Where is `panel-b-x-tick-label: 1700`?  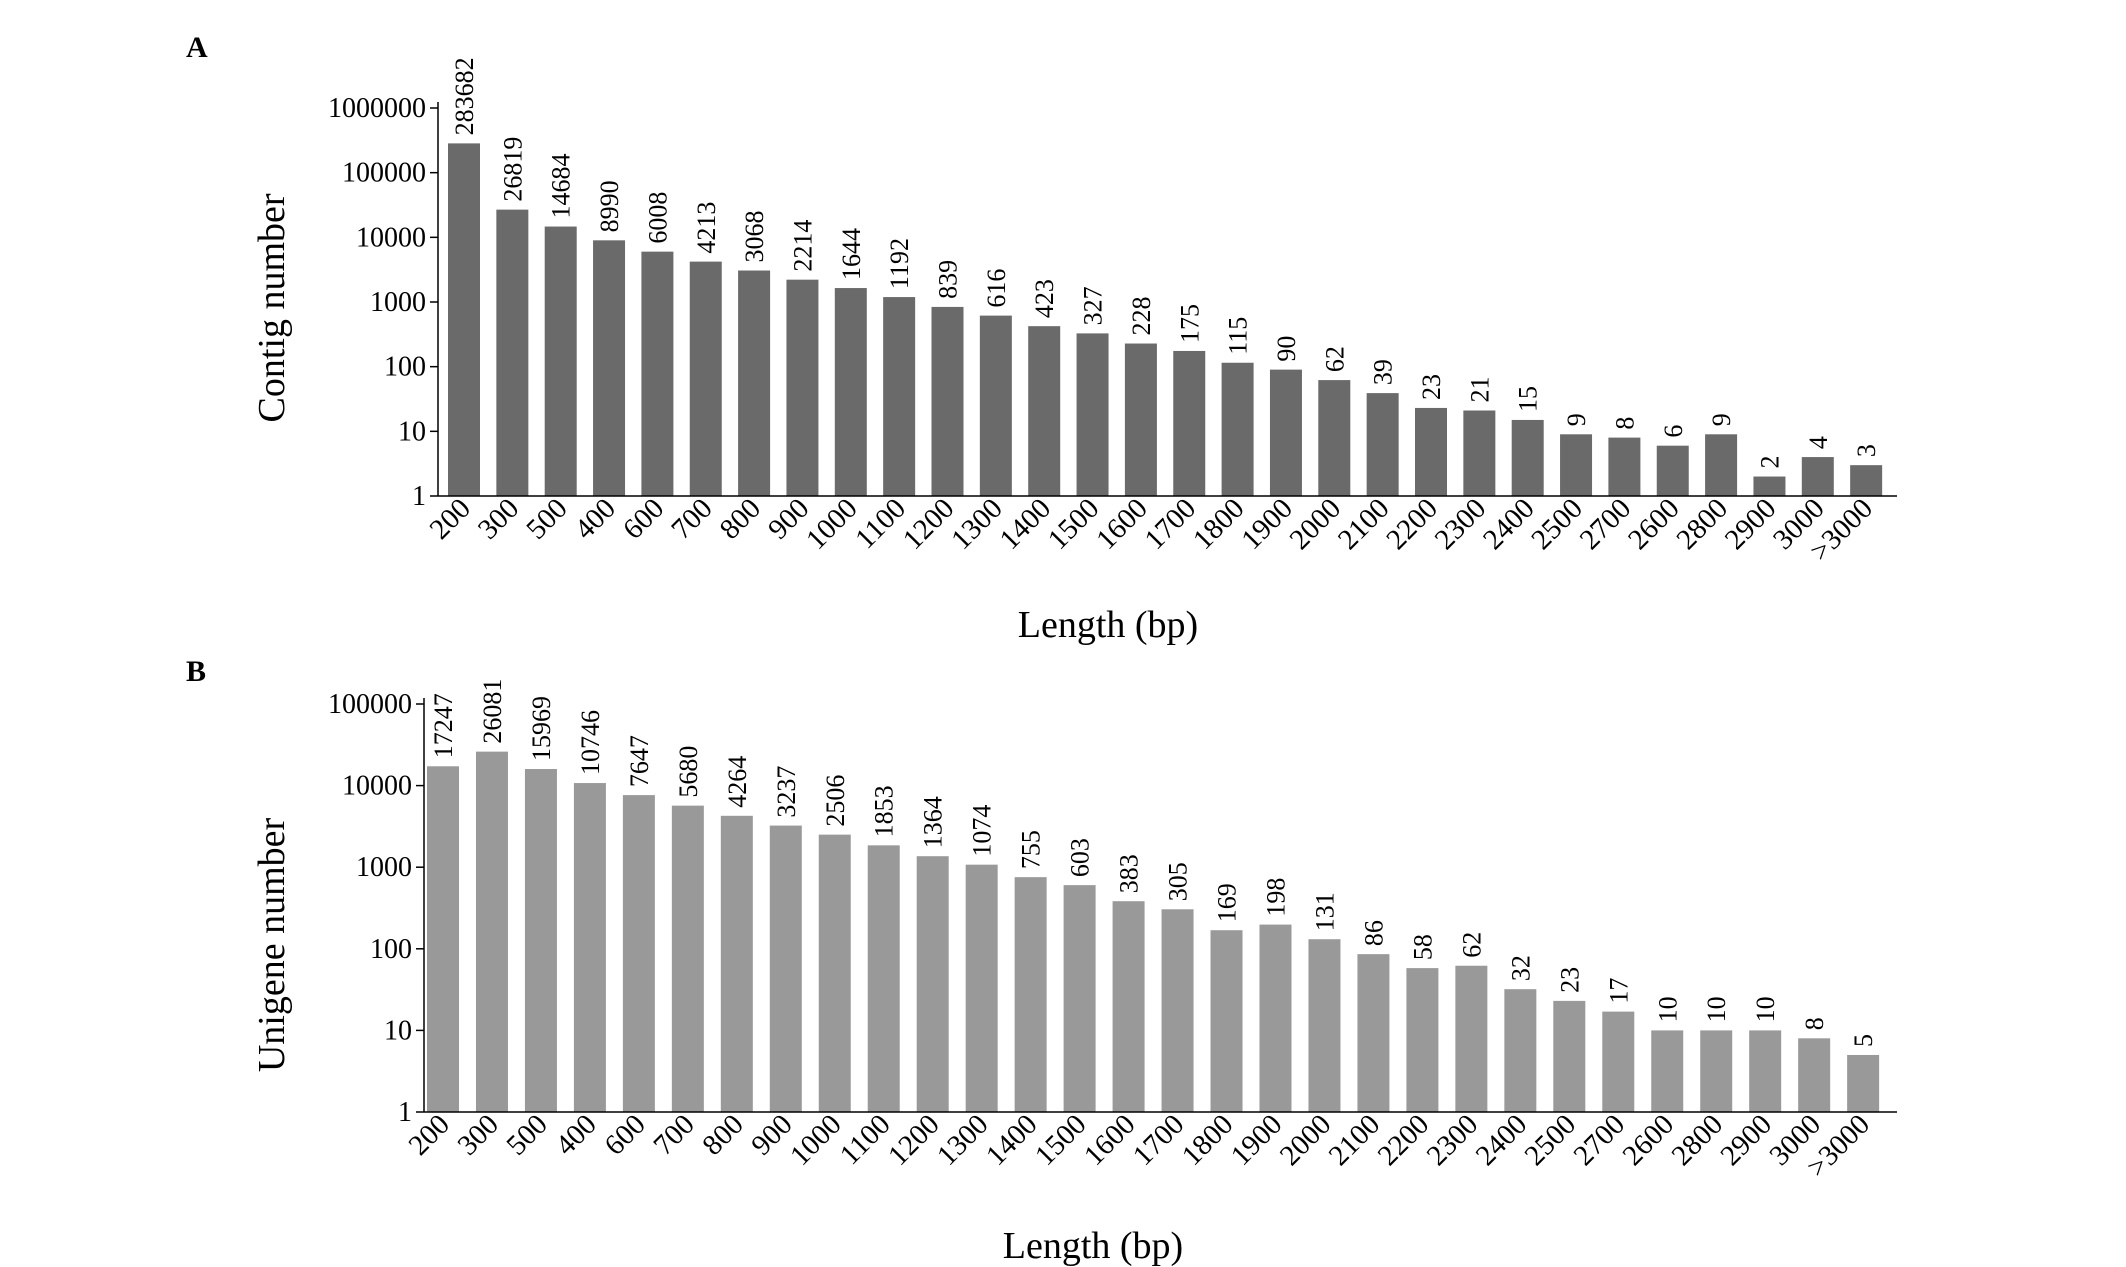 panel-b-x-tick-label: 1700 is located at coordinates (1159, 1140).